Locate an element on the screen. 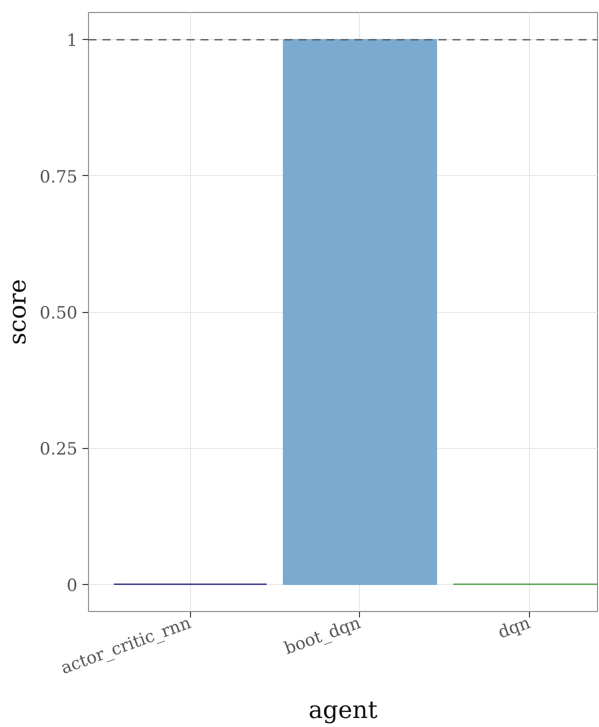 The width and height of the screenshot is (599, 727). y-tick-label: 0.50 is located at coordinates (59, 314).